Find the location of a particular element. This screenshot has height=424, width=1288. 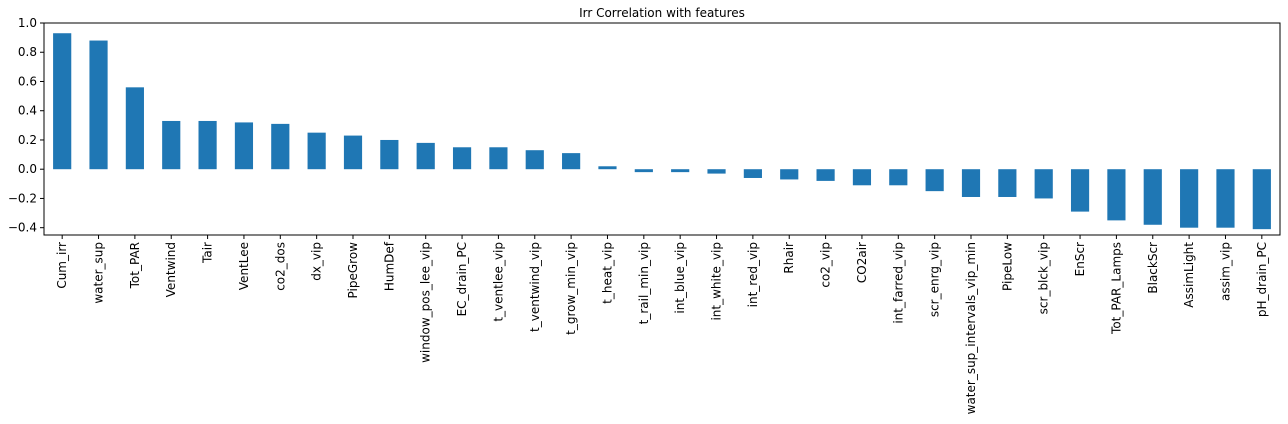

bar-EC_drain_PC is located at coordinates (462, 158).